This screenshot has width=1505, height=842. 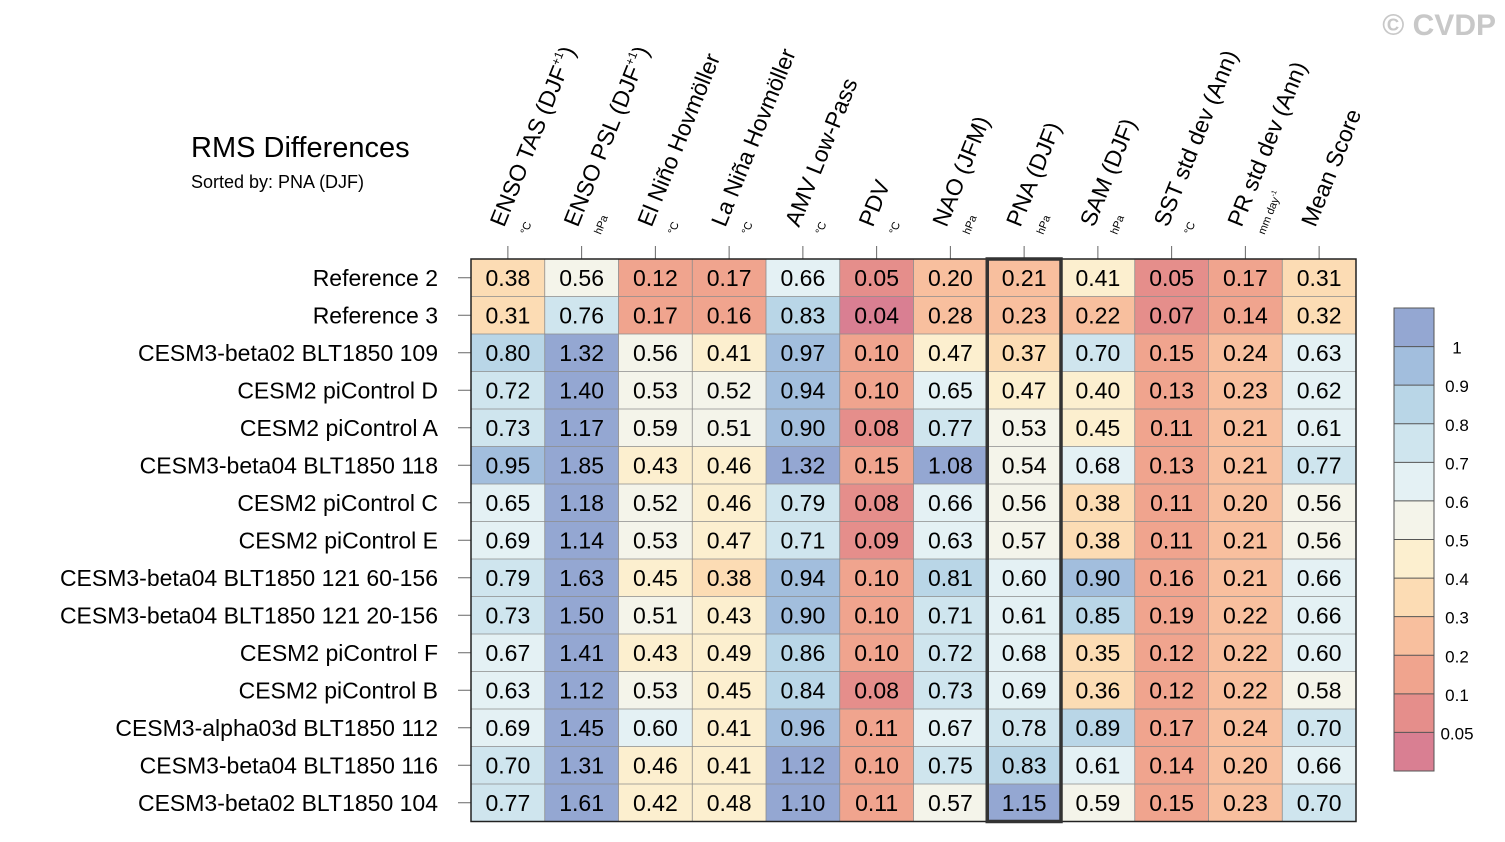 I want to click on cell-value: 0.71, so click(x=802, y=540).